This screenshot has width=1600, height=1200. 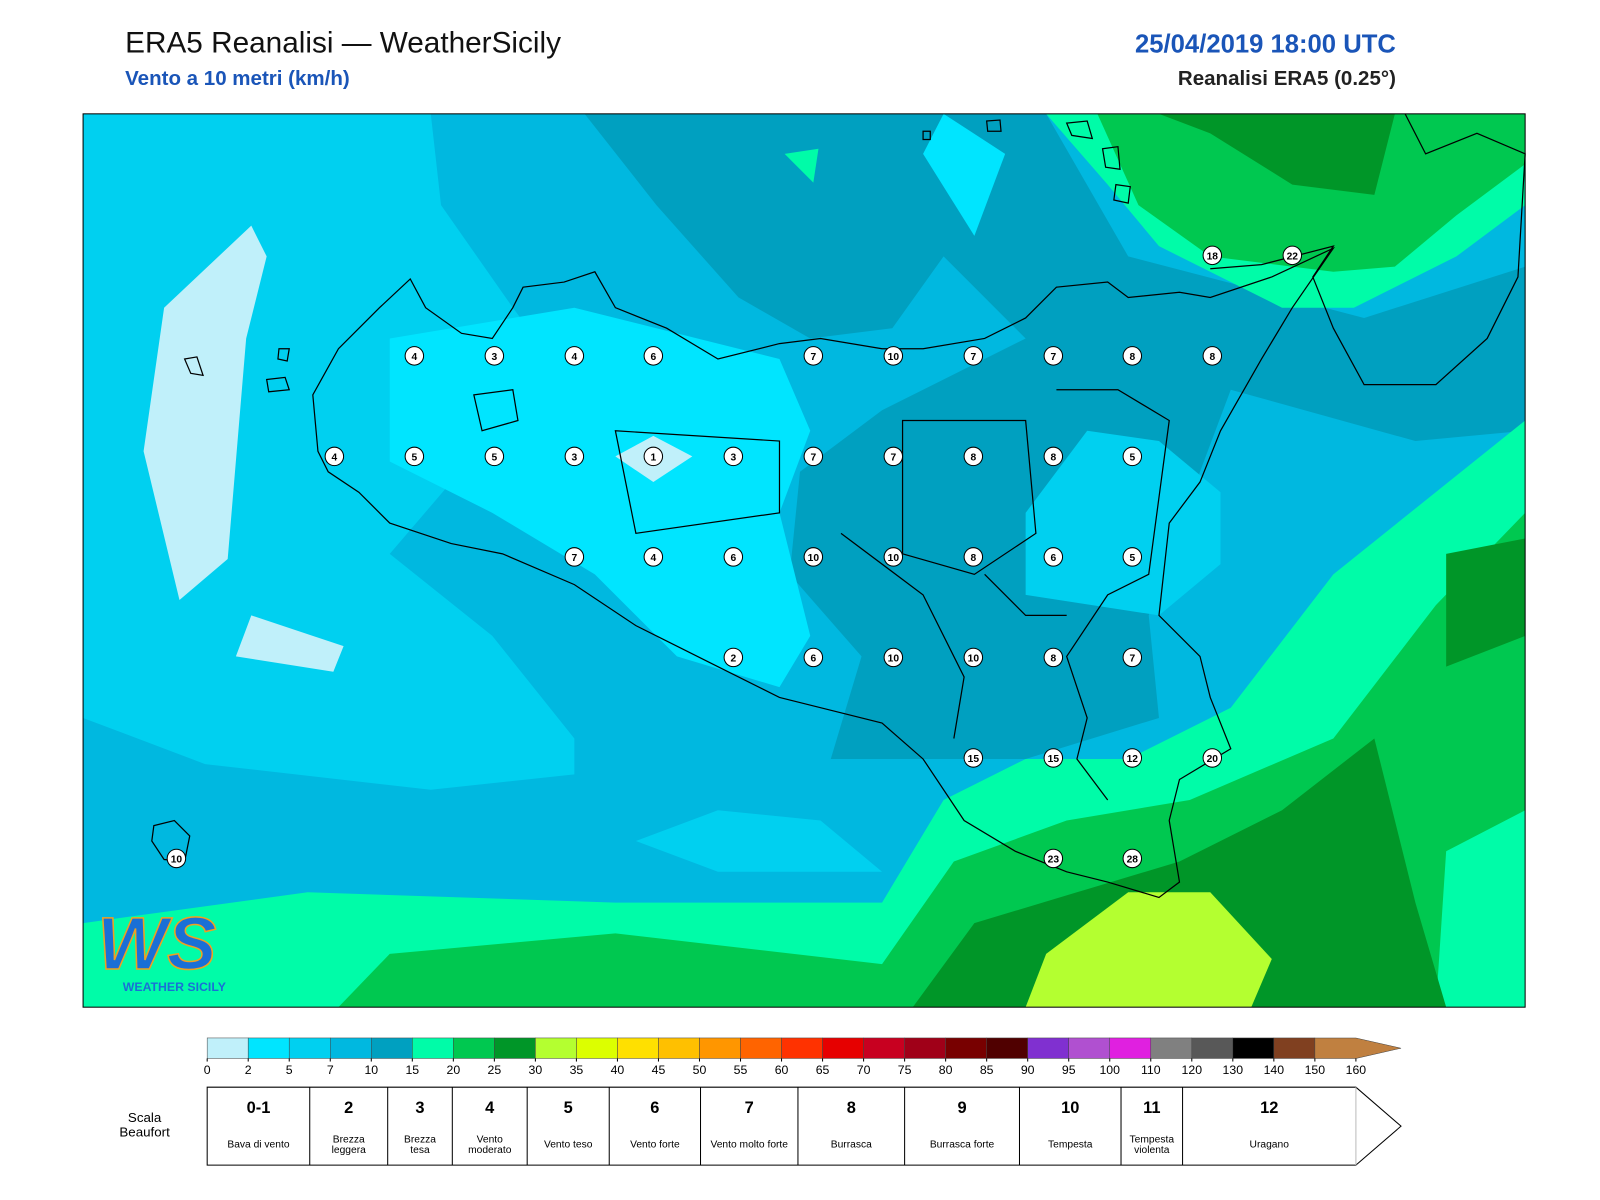 I want to click on beaufort-title: Scala Beaufort, so click(x=144, y=1124).